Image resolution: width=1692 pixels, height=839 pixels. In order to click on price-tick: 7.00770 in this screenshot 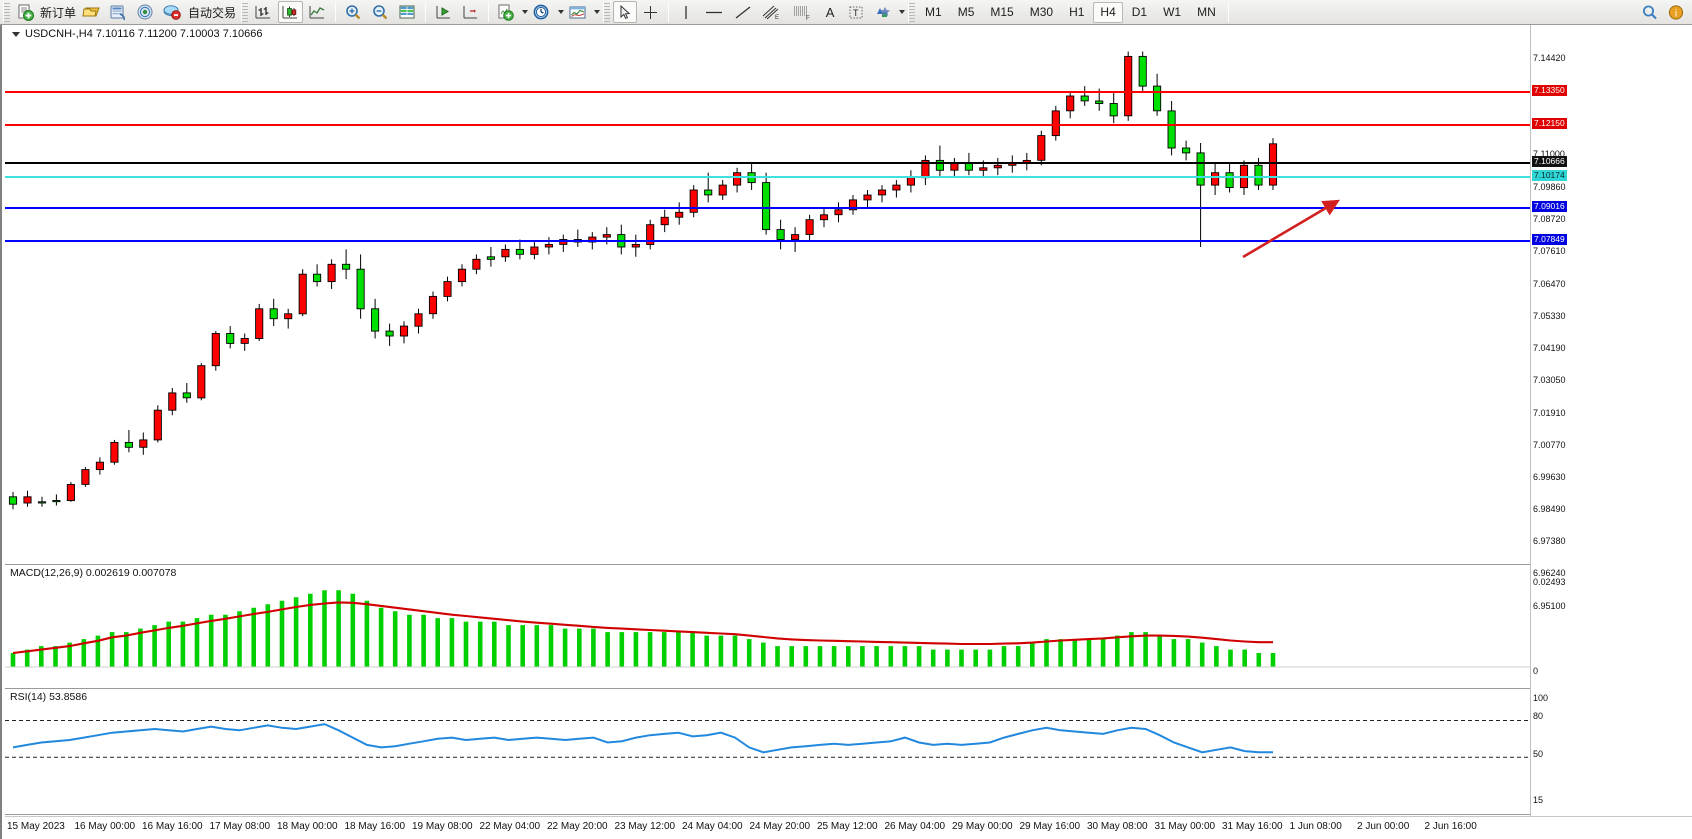, I will do `click(1549, 445)`.